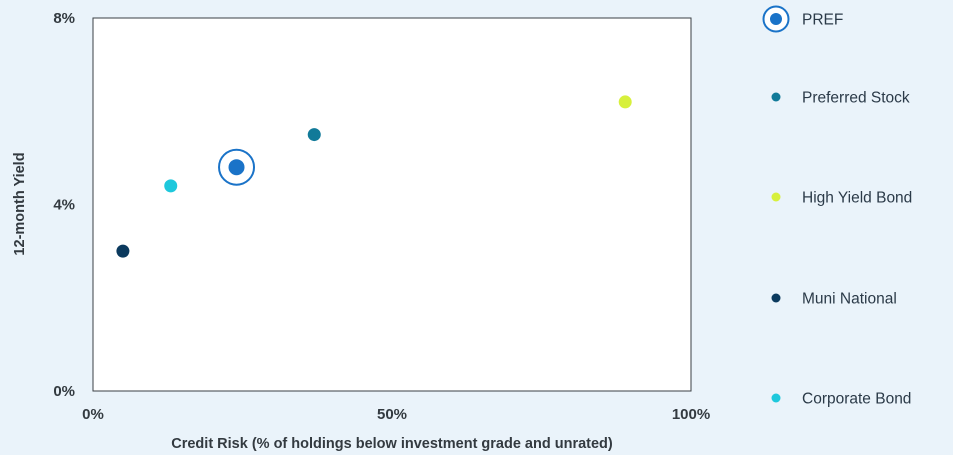 The height and width of the screenshot is (455, 953). What do you see at coordinates (822, 20) in the screenshot?
I see `legend-label: PREF` at bounding box center [822, 20].